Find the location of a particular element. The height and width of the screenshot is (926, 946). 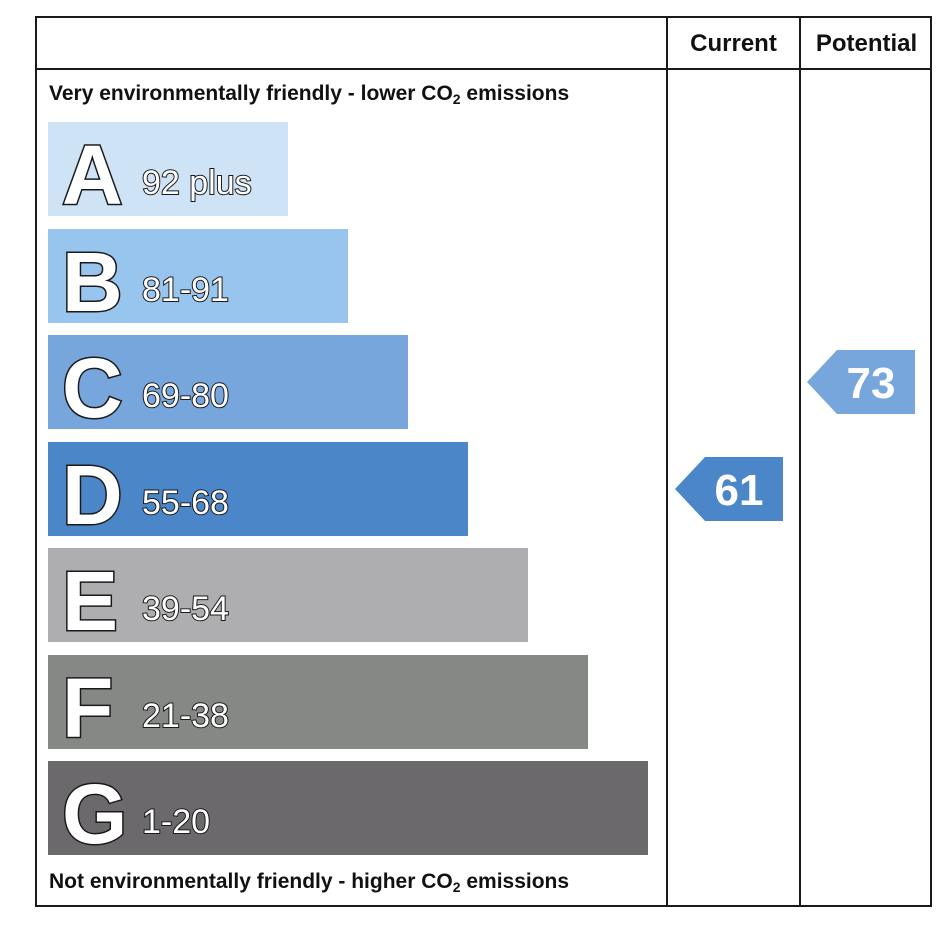

header-divider is located at coordinates (483, 69).